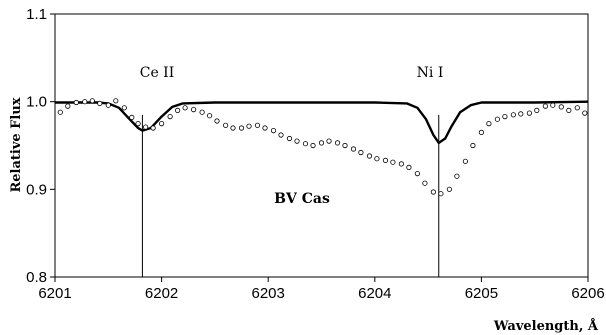  What do you see at coordinates (302, 199) in the screenshot?
I see `star-label: BV Cas` at bounding box center [302, 199].